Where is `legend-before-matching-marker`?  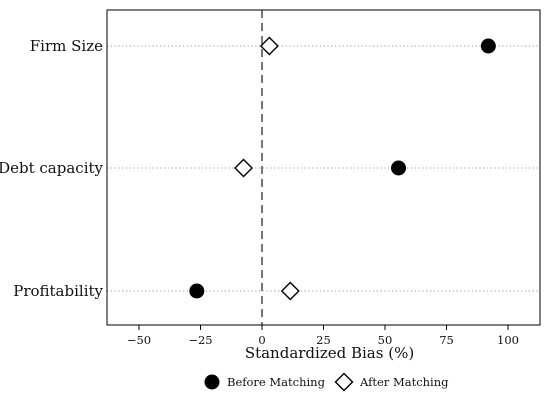 legend-before-matching-marker is located at coordinates (212, 382).